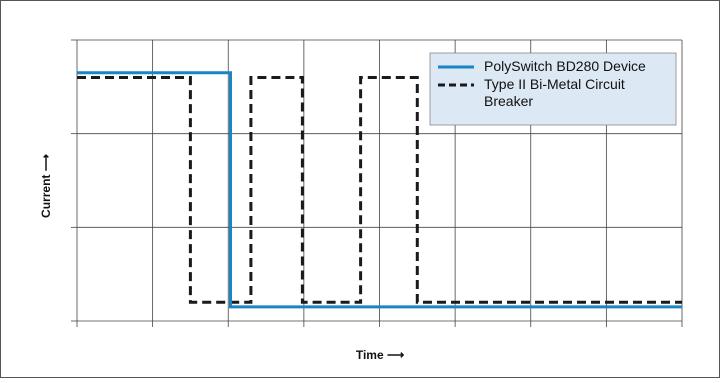  What do you see at coordinates (380, 355) in the screenshot?
I see `x-axis-label: Time ⟶` at bounding box center [380, 355].